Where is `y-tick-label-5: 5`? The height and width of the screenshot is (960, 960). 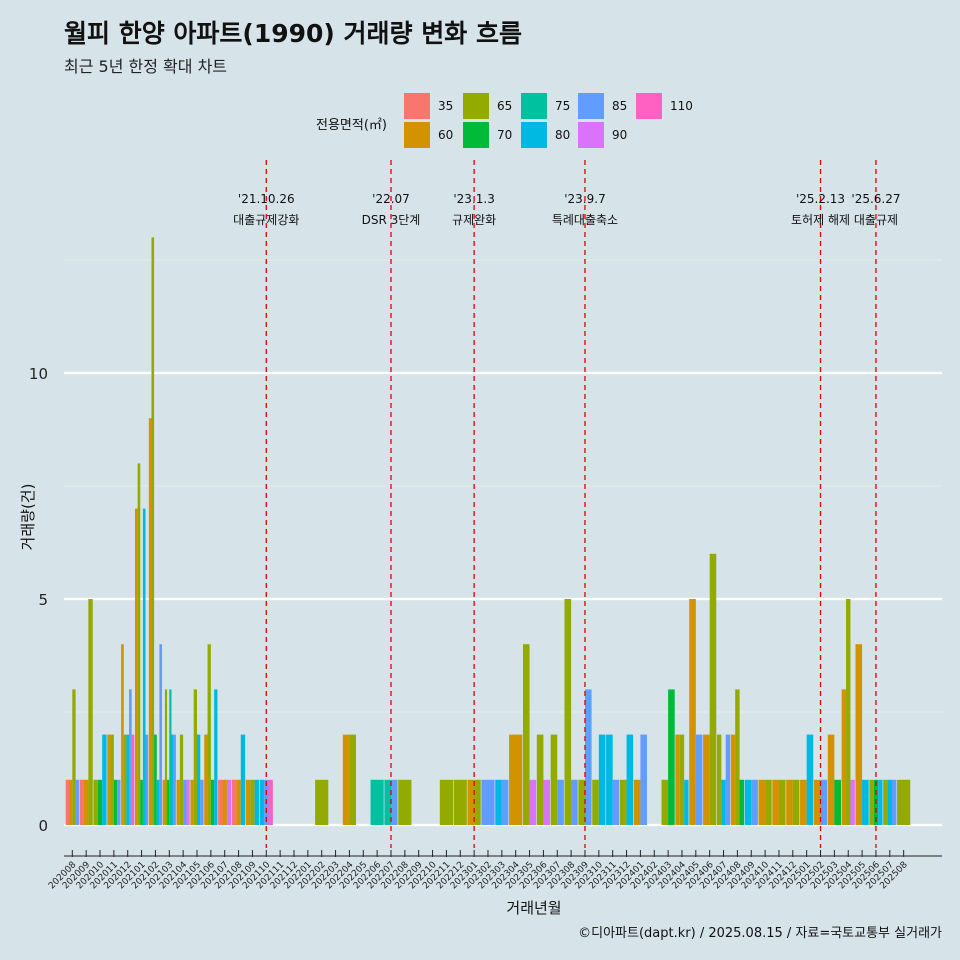 y-tick-label-5: 5 is located at coordinates (43, 600).